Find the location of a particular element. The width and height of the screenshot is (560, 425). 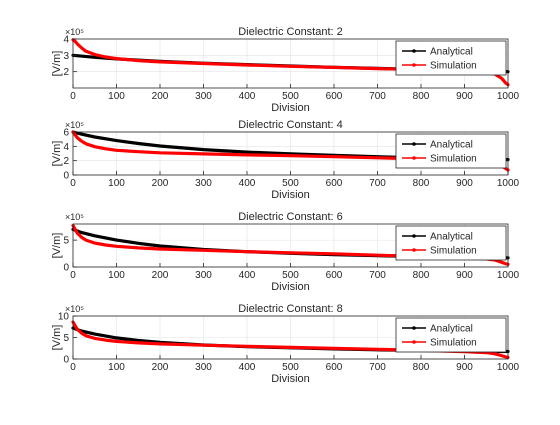

y-tick-label: 6 is located at coordinates (66, 133).